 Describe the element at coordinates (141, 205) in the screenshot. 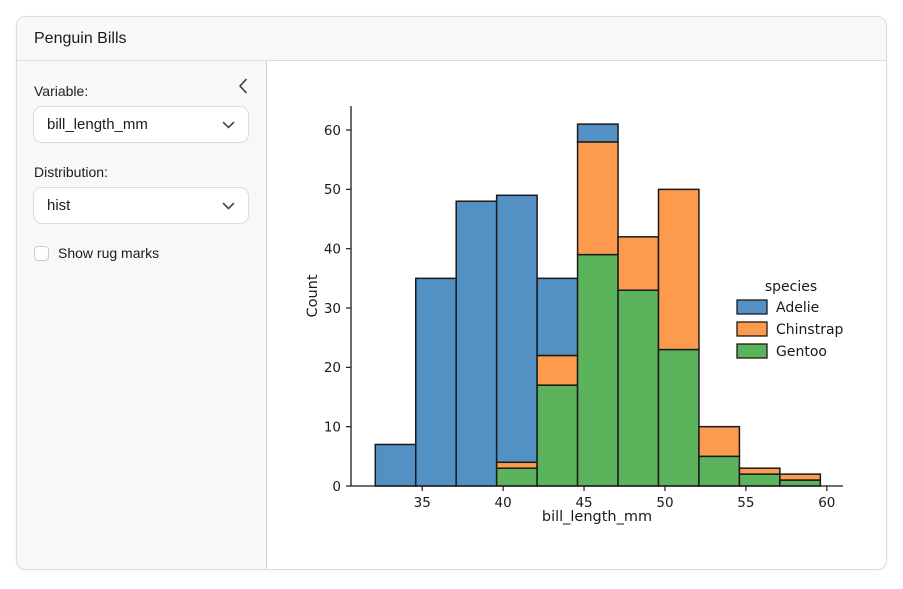

I see `distribution-select: hist` at that location.